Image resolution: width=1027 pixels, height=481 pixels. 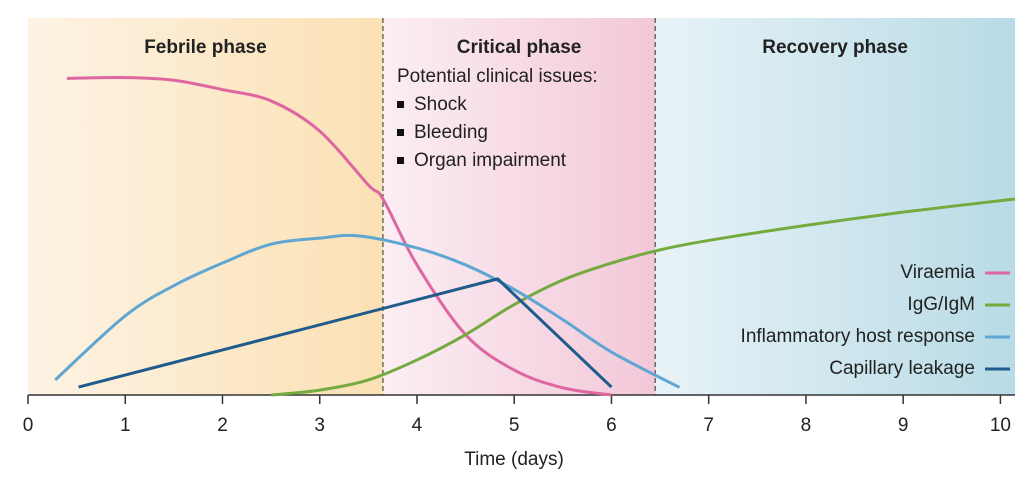 What do you see at coordinates (941, 304) in the screenshot?
I see `legend-label: IgG/IgM` at bounding box center [941, 304].